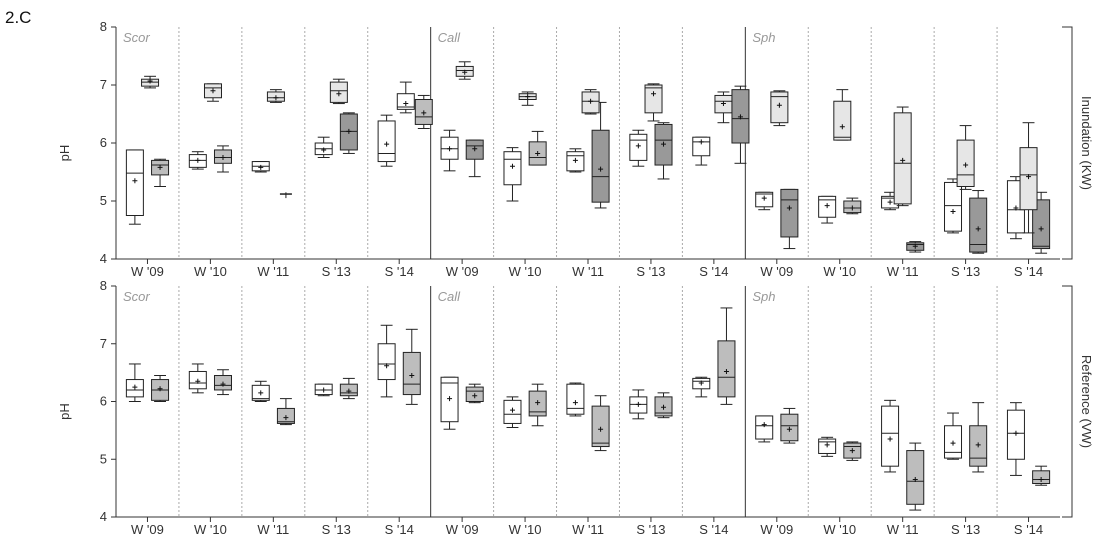 The image size is (1094, 541). I want to click on row-label: Reference (VW), so click(1086, 401).